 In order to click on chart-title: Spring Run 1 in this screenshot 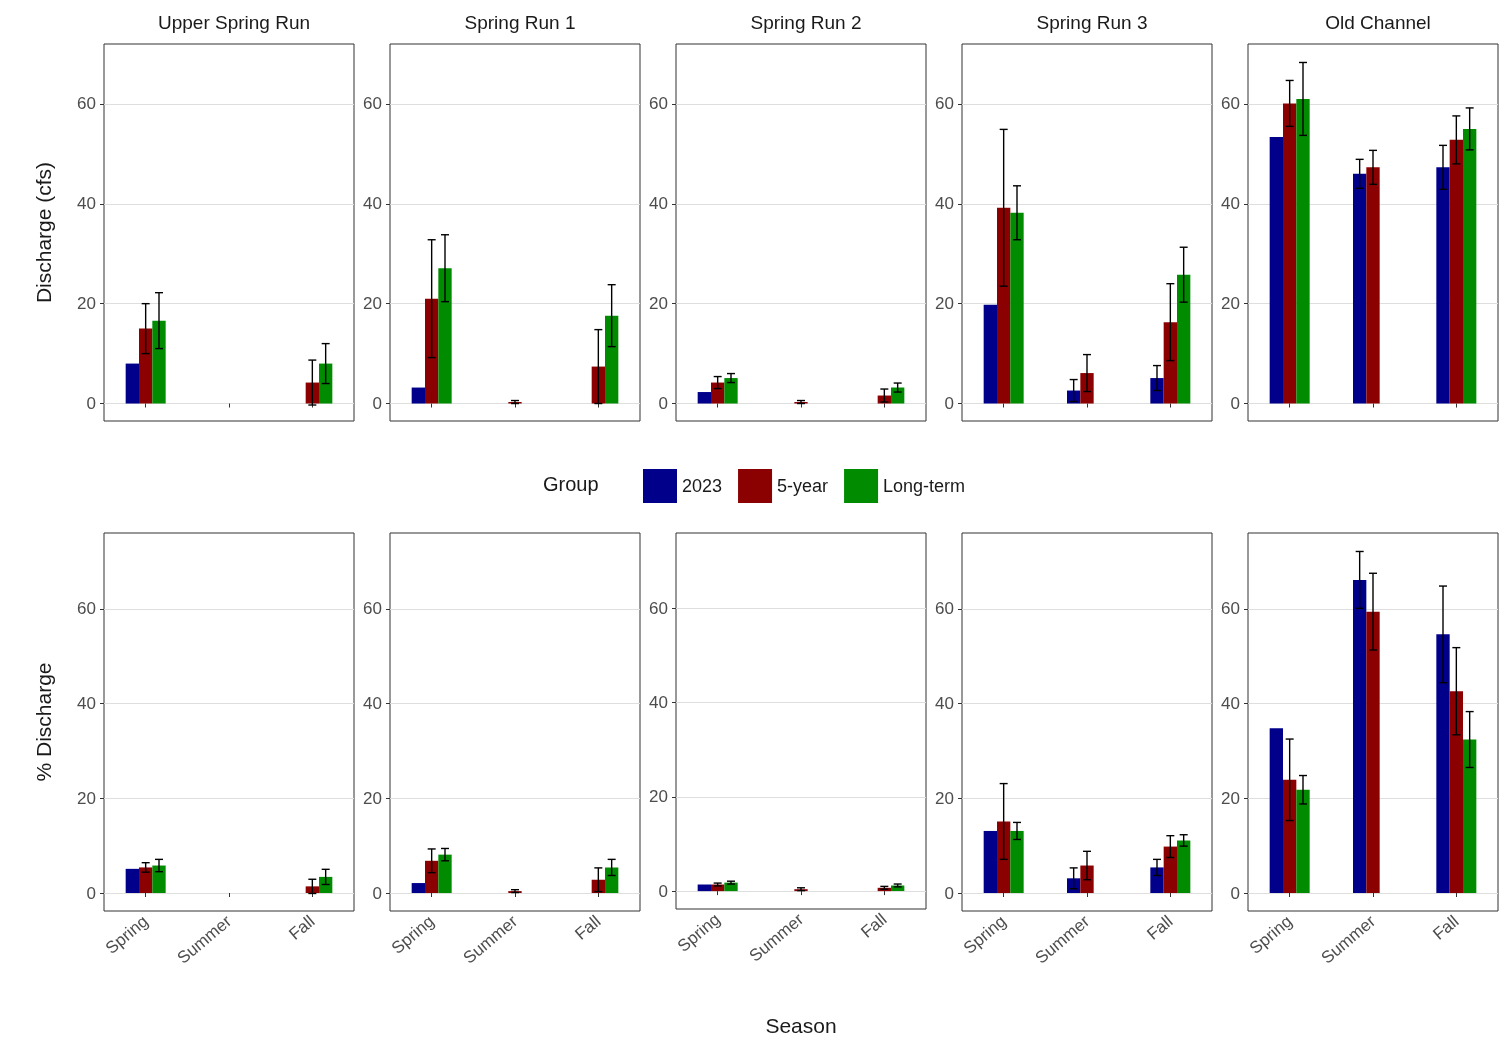, I will do `click(520, 22)`.